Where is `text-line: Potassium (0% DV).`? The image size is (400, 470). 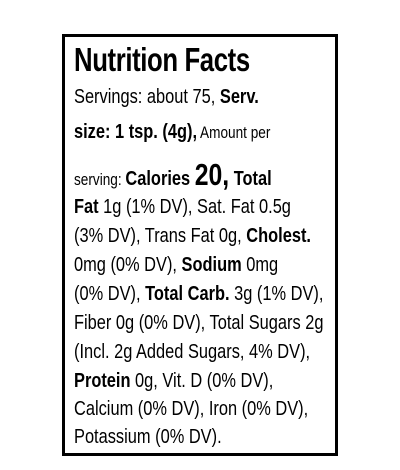 text-line: Potassium (0% DV). is located at coordinates (148, 436).